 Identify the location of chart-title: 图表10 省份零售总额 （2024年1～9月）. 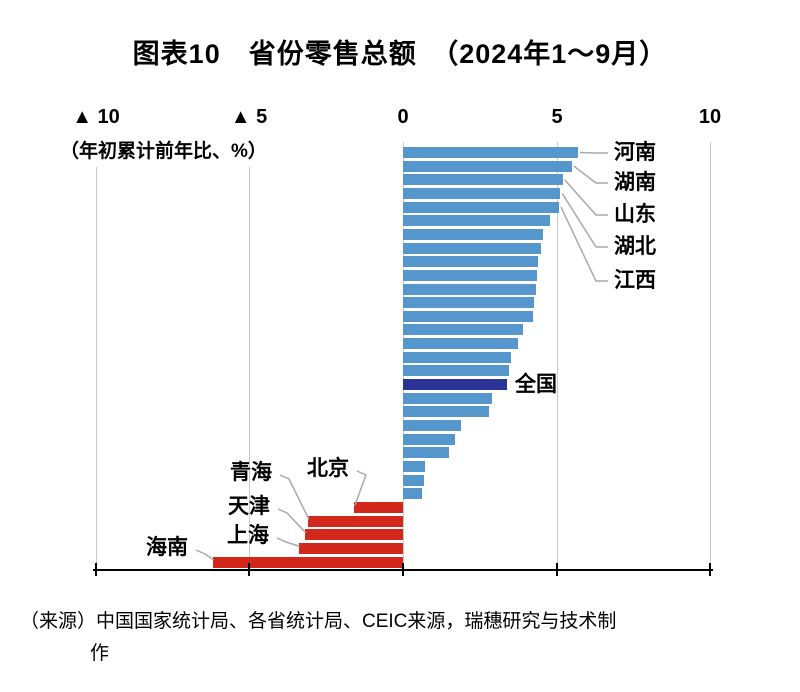
(400, 54).